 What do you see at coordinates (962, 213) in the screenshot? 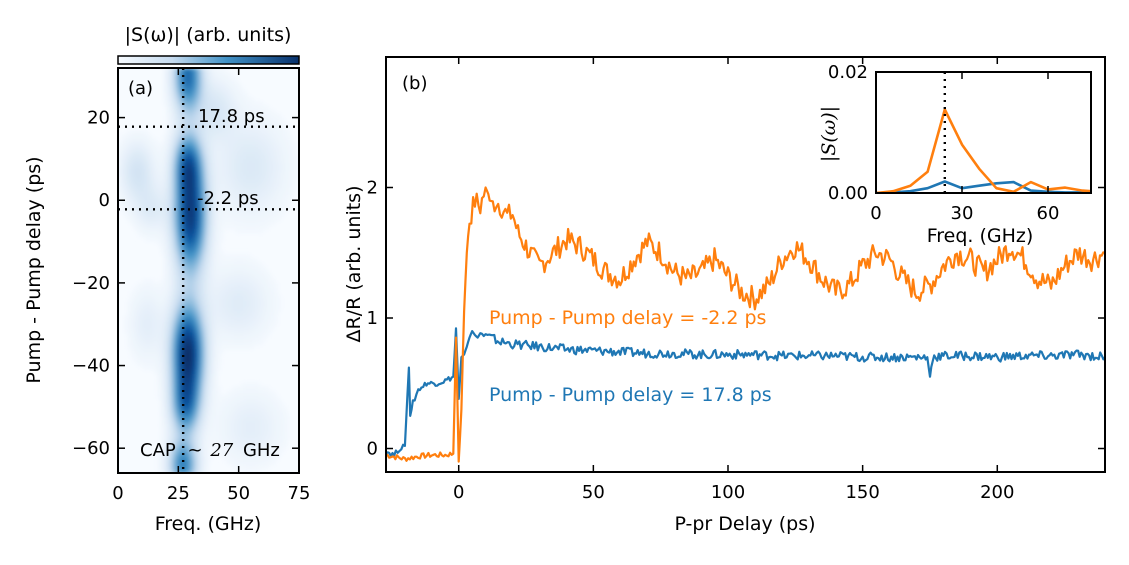
I see `inset-xtick-label: 30` at bounding box center [962, 213].